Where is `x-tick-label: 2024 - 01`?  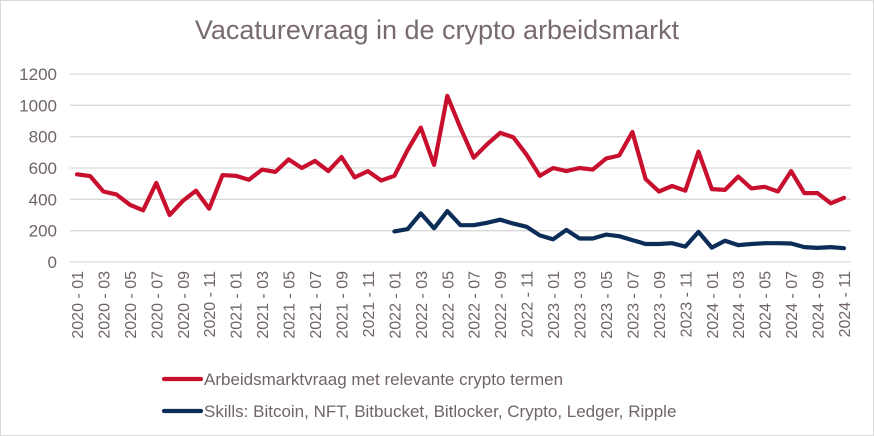
x-tick-label: 2024 - 01 is located at coordinates (713, 305).